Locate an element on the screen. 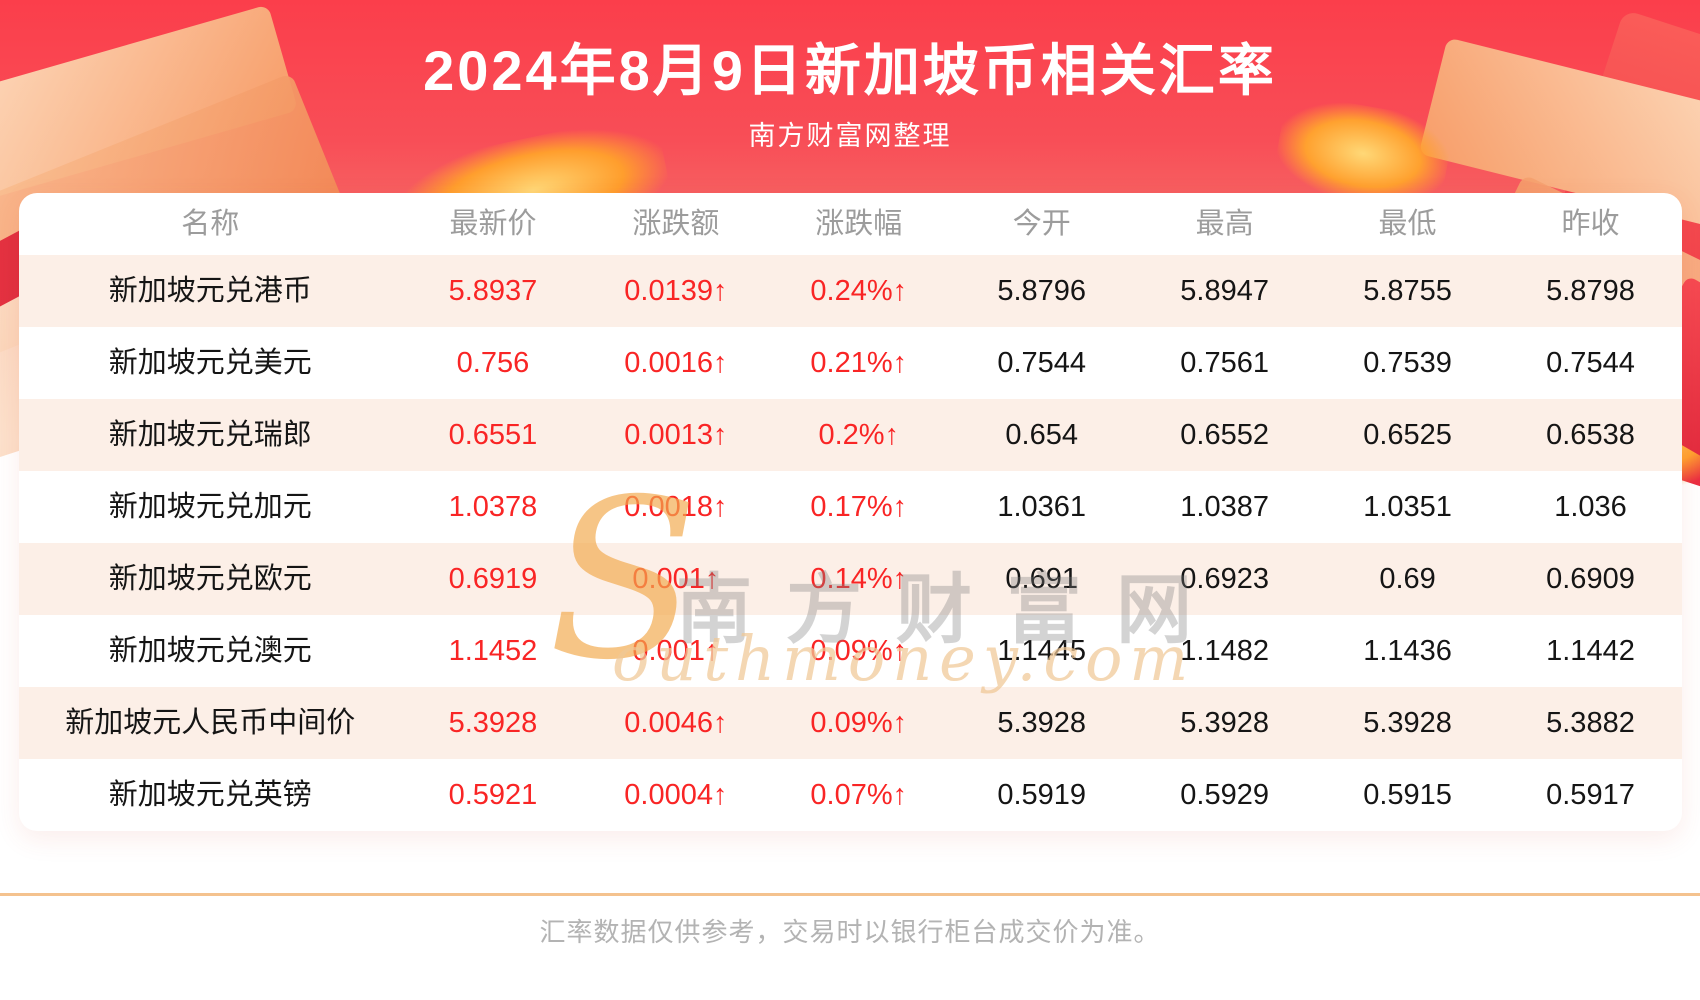  value-cell: 0.5921 is located at coordinates (493, 794).